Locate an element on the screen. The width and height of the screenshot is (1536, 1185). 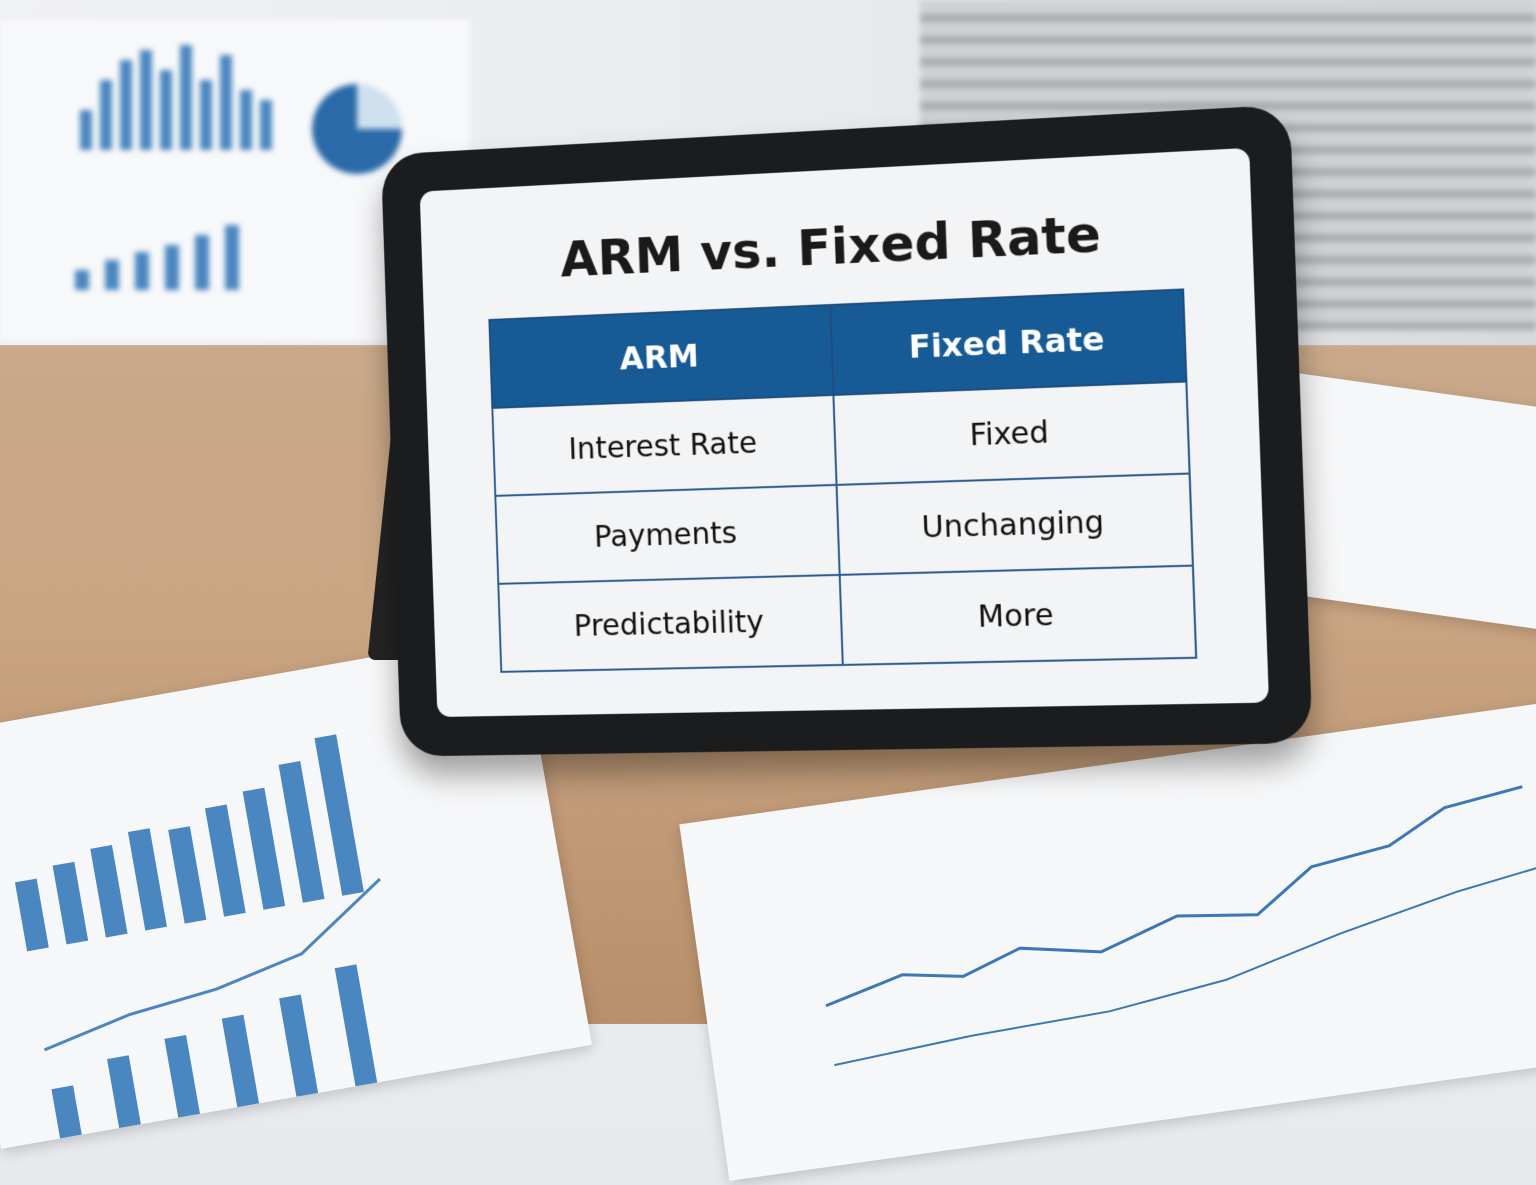
table-cell: Fixed is located at coordinates (1011, 433).